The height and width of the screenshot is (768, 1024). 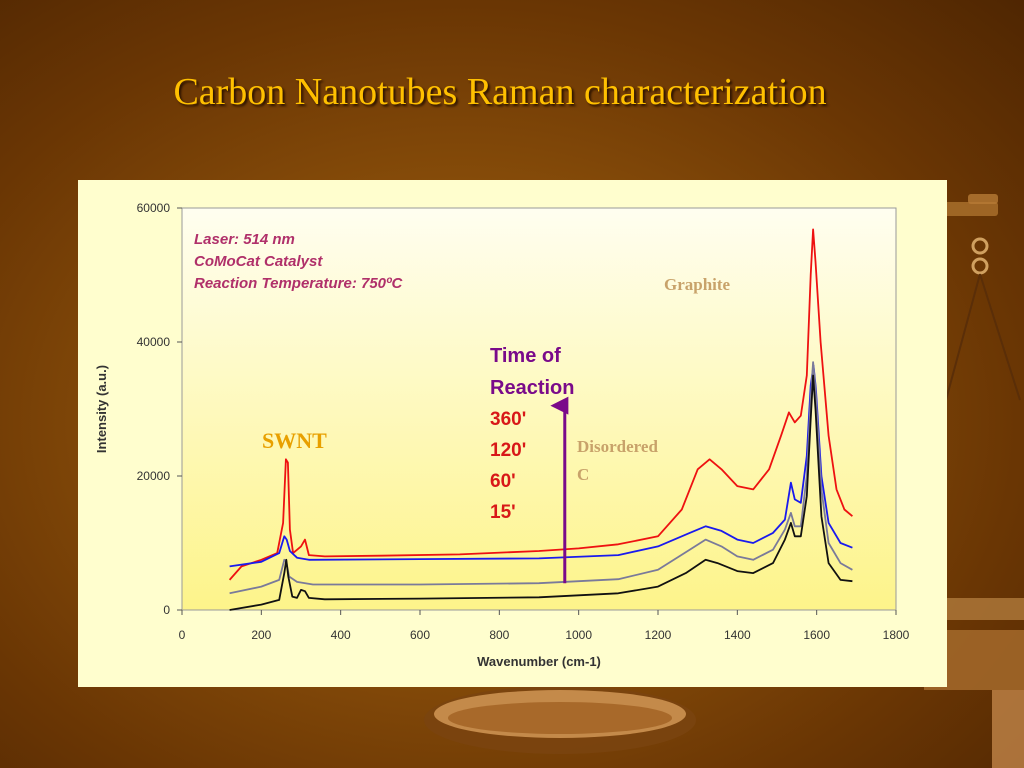 What do you see at coordinates (420, 635) in the screenshot?
I see `x-tick-label: 600` at bounding box center [420, 635].